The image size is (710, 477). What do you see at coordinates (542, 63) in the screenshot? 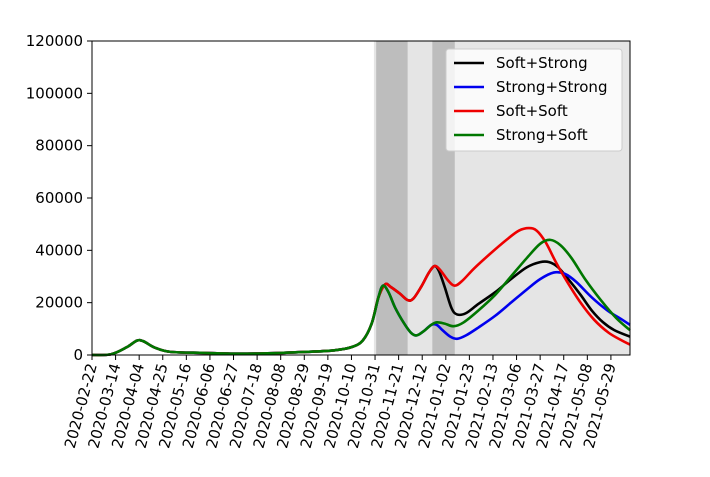
I see `legend-label: Soft+Strong` at bounding box center [542, 63].